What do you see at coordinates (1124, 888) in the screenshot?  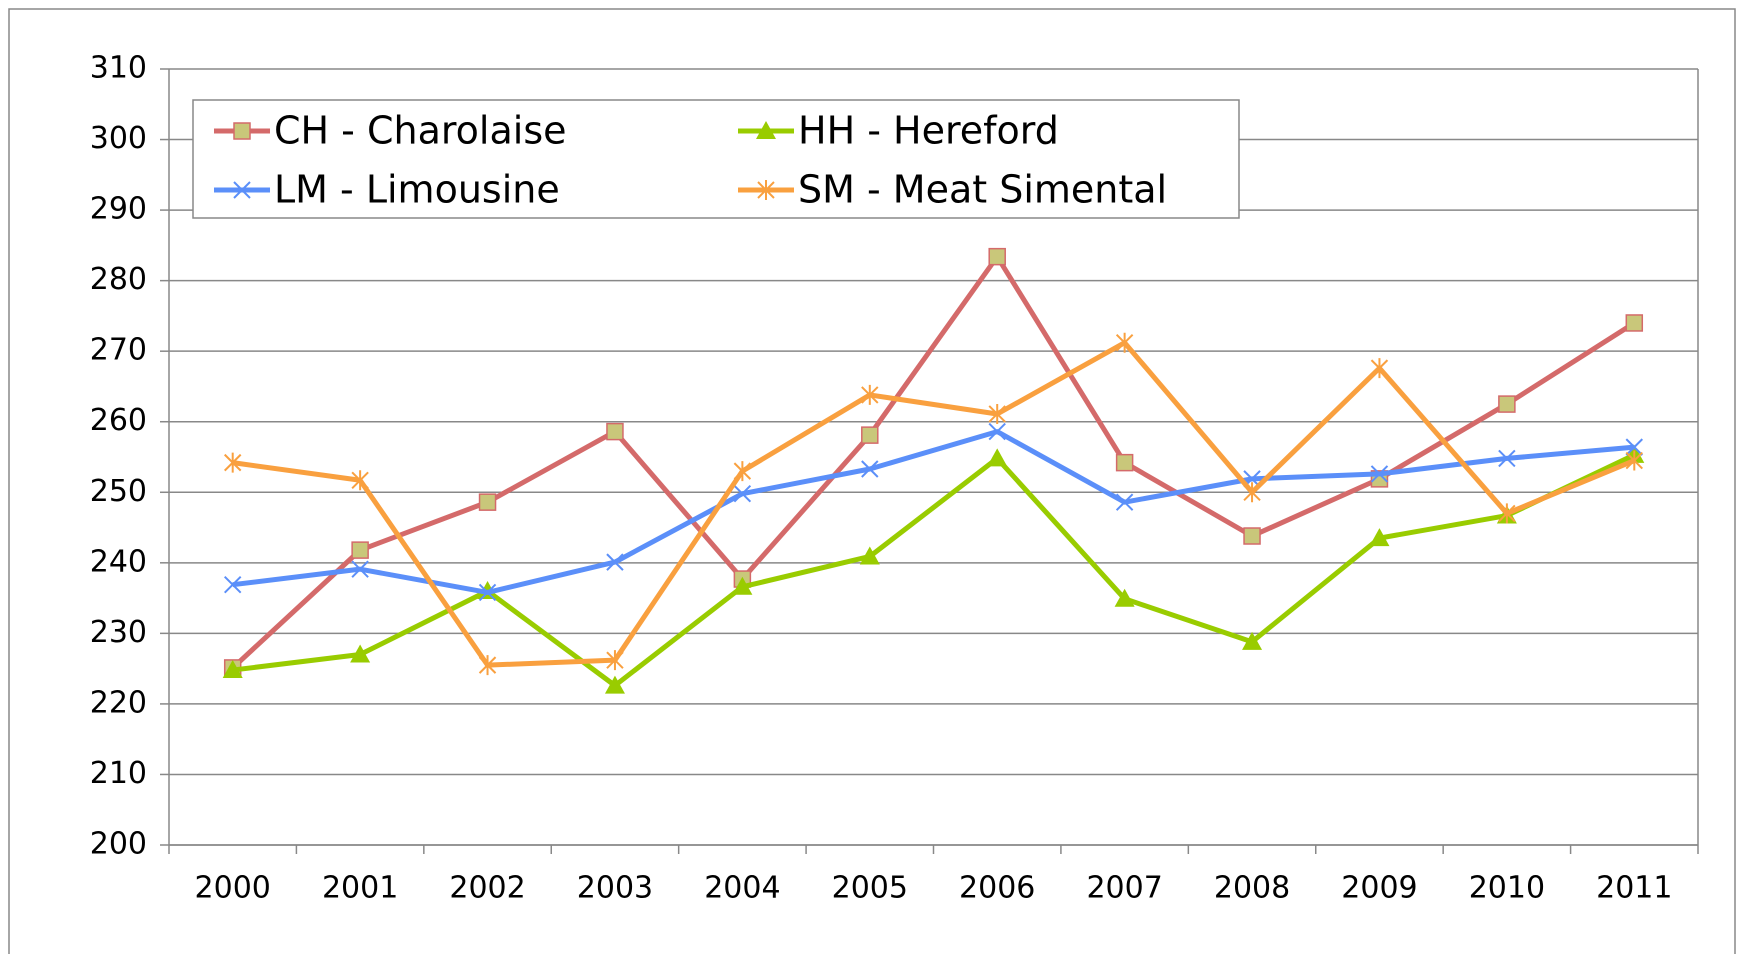 I see `x-tick-label: 2007` at bounding box center [1124, 888].